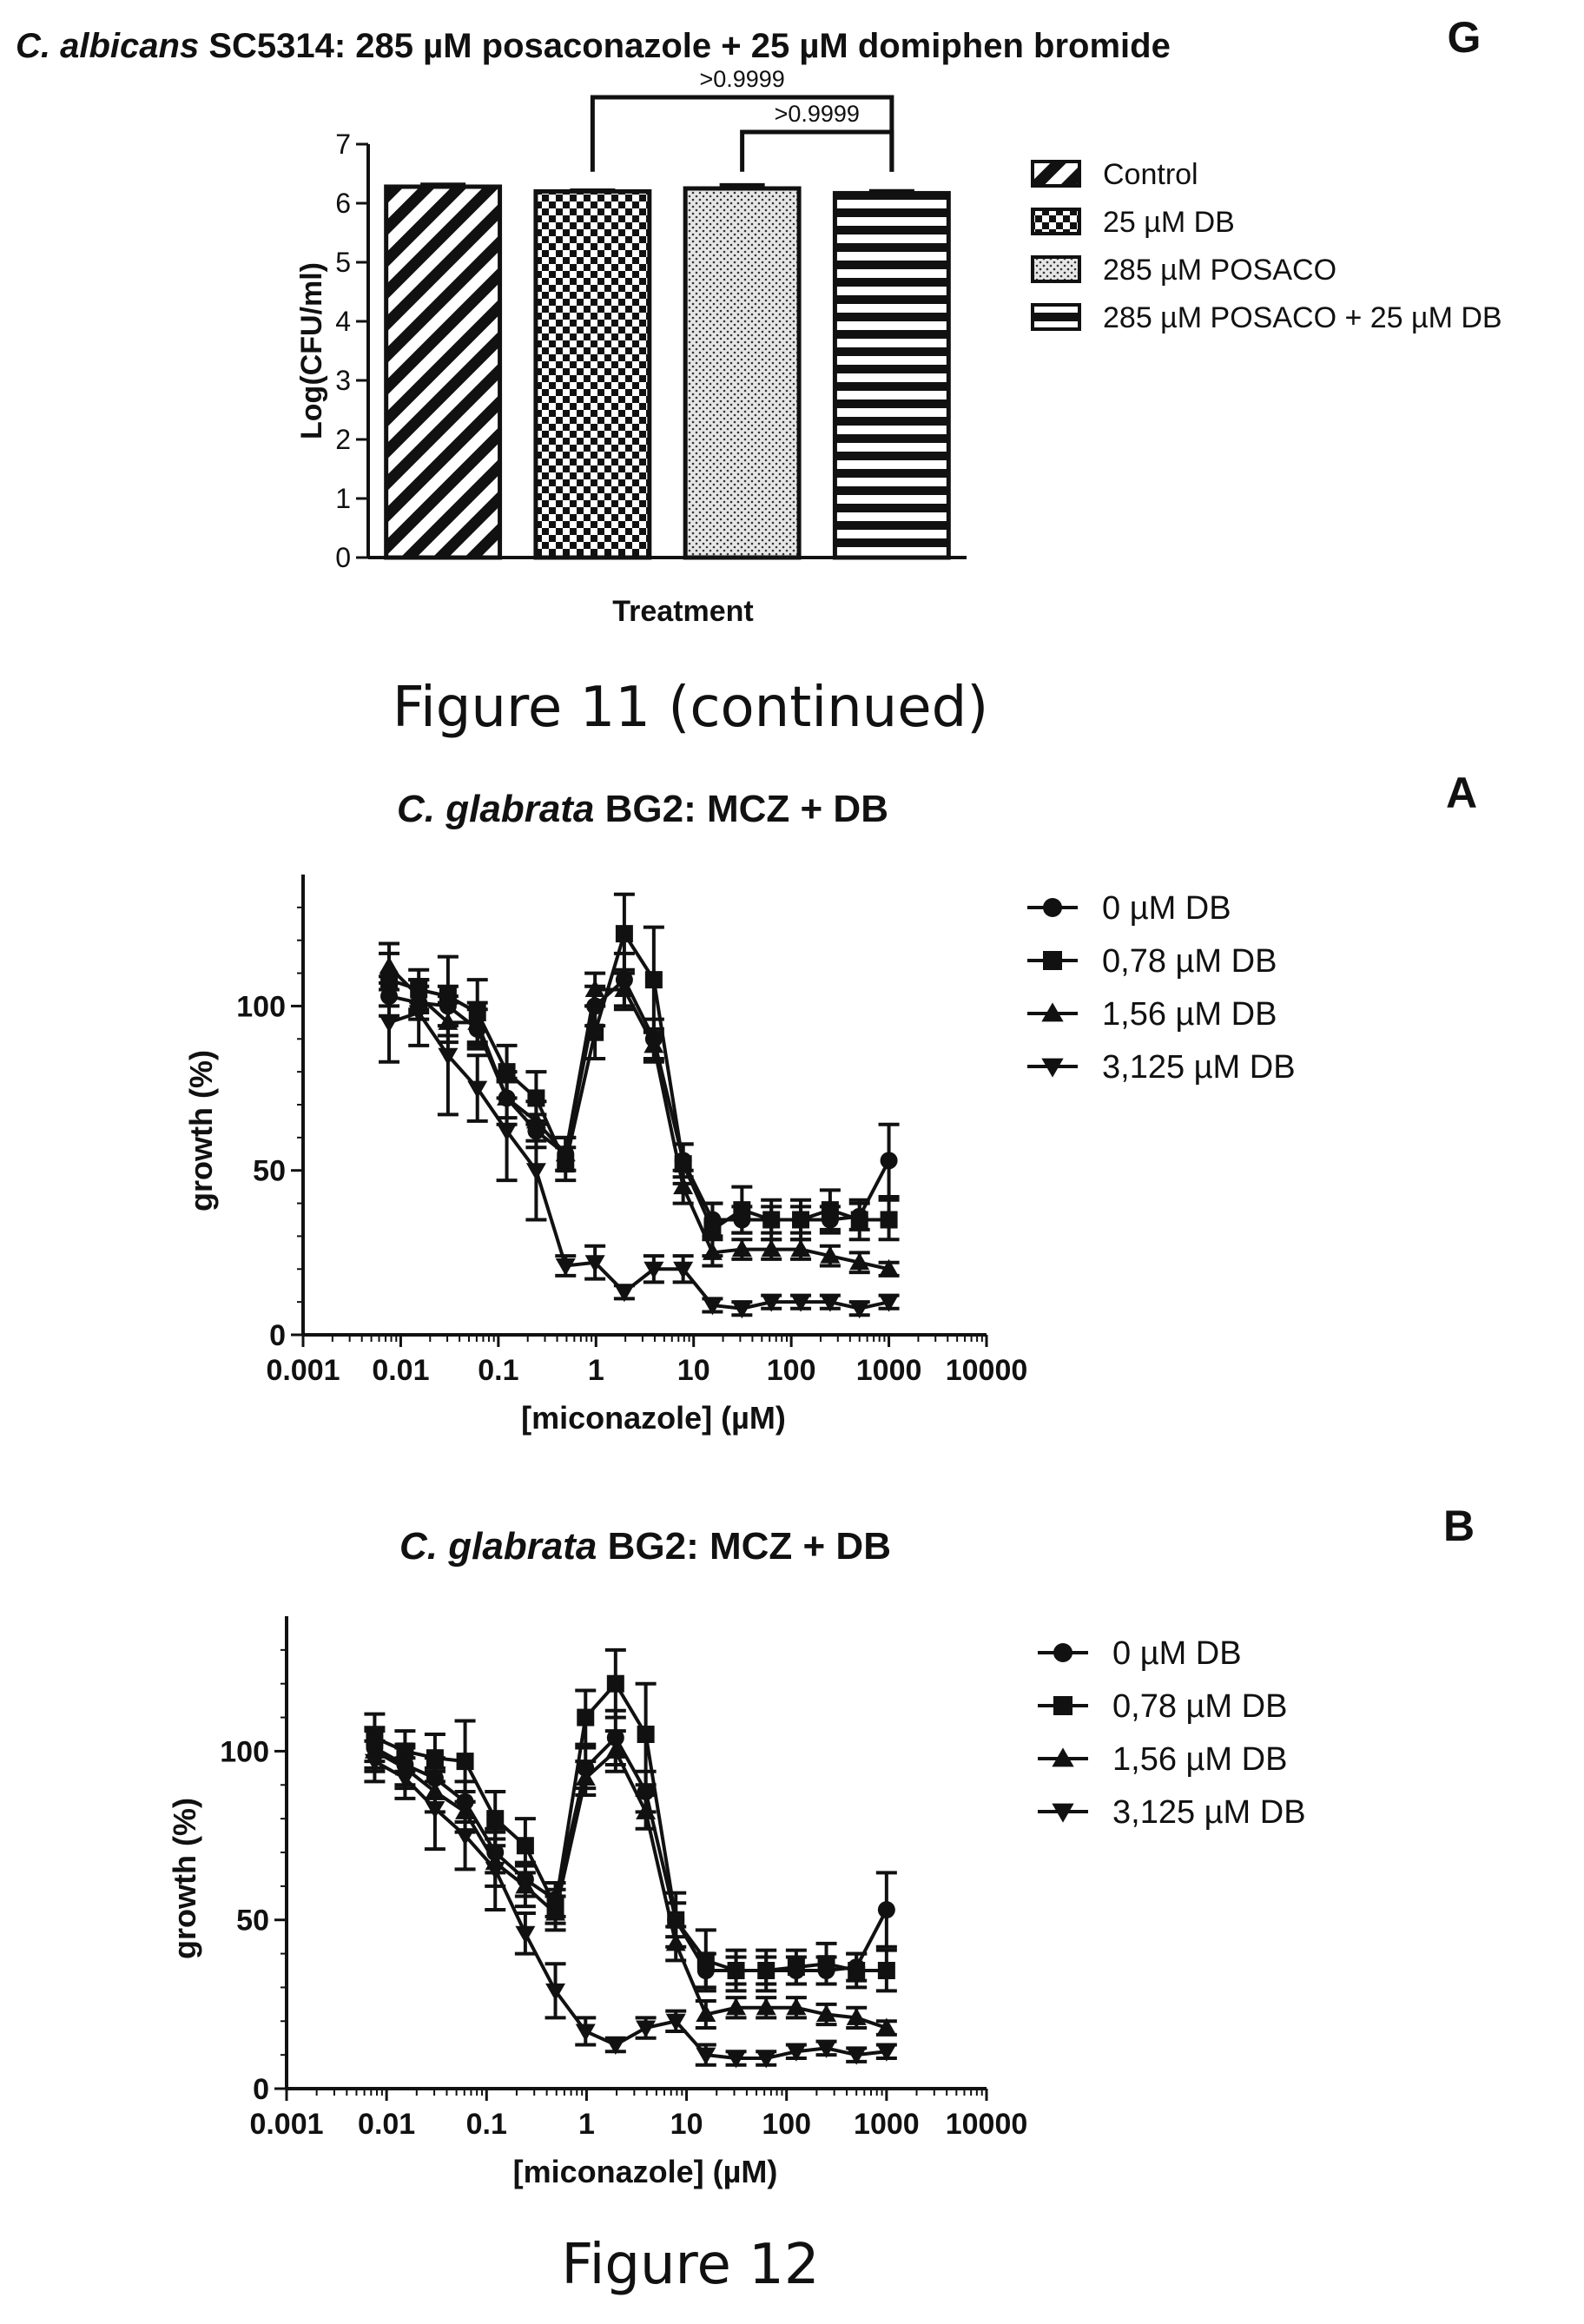  Describe the element at coordinates (343, 262) in the screenshot. I see `g-y-tick-label: 5` at that location.